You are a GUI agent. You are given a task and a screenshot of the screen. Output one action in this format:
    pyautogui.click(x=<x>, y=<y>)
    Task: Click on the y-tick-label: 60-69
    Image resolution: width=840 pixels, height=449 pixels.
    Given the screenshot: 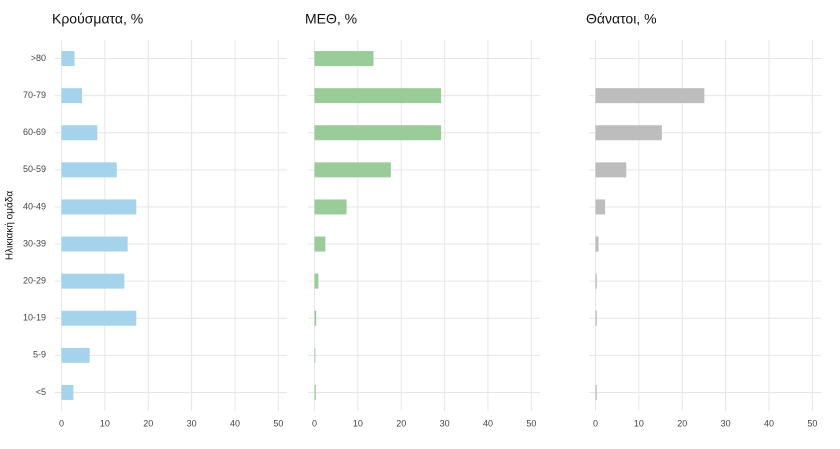 What is the action you would take?
    pyautogui.click(x=34, y=132)
    